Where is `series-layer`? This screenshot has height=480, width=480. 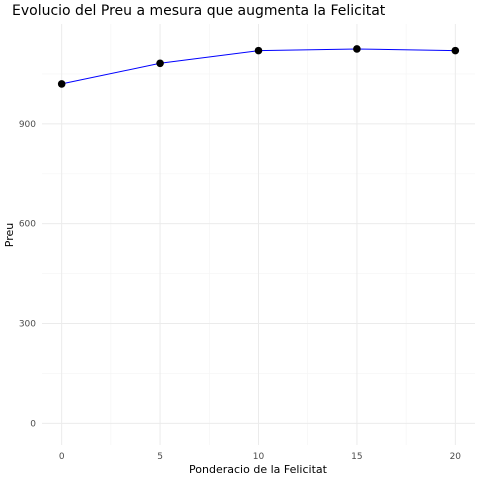 series-layer is located at coordinates (258, 66).